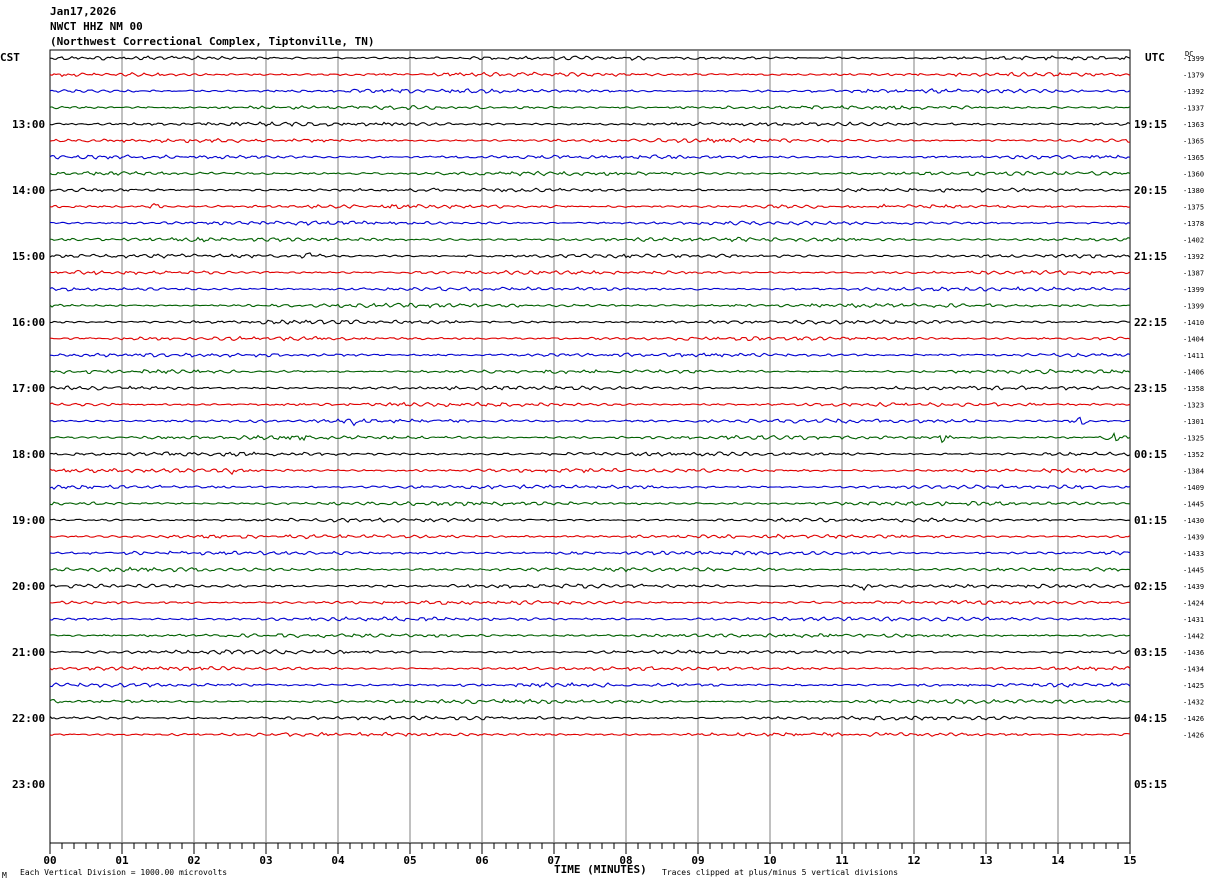  Describe the element at coordinates (1150, 190) in the screenshot. I see `right-hour-label: 20:15` at that location.